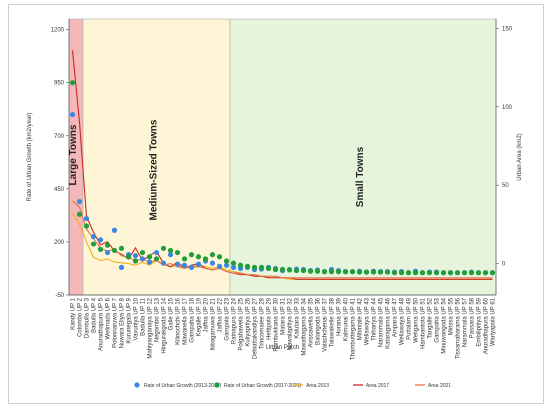 This screenshot has width=550, height=409. I want to click on y-right-tick-label: 100, so click(507, 108).